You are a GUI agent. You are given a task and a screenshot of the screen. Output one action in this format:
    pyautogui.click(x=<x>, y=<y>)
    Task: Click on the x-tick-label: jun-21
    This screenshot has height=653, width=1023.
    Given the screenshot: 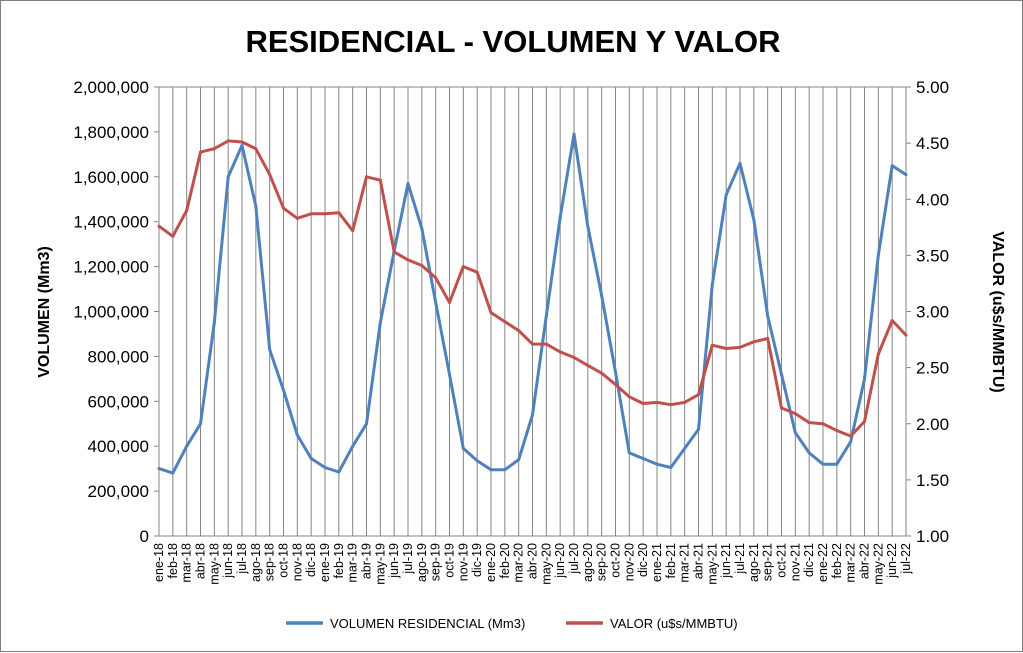 What is the action you would take?
    pyautogui.click(x=726, y=561)
    